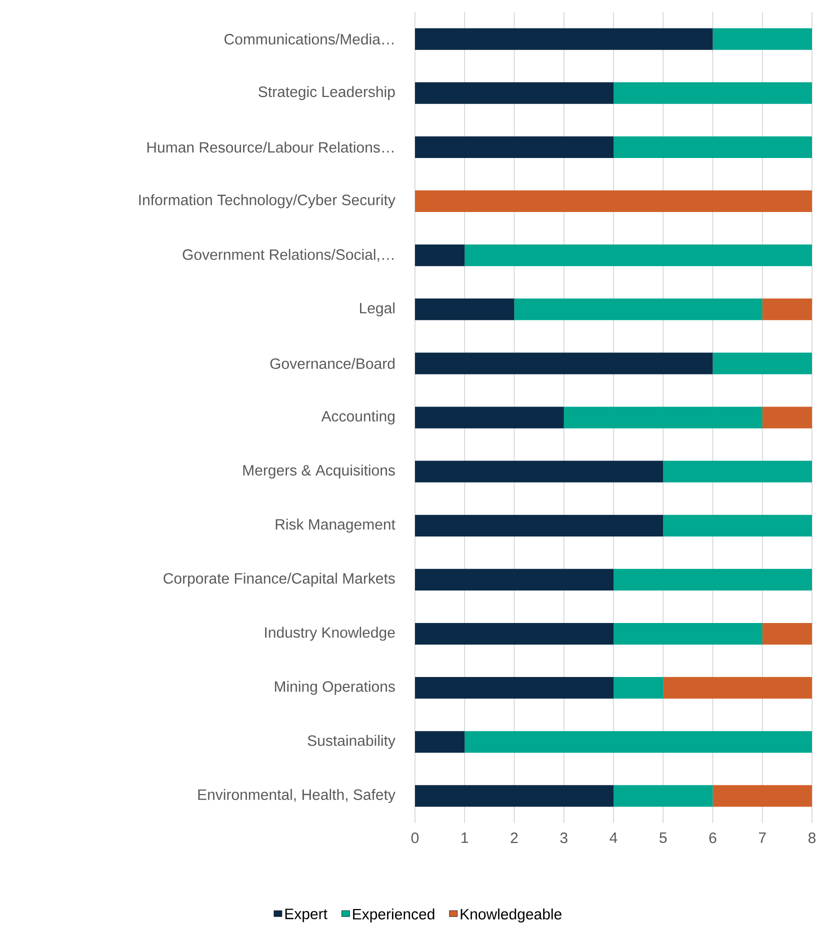 The width and height of the screenshot is (819, 926). What do you see at coordinates (329, 633) in the screenshot?
I see `y-tick-label: Industry Knowledge` at bounding box center [329, 633].